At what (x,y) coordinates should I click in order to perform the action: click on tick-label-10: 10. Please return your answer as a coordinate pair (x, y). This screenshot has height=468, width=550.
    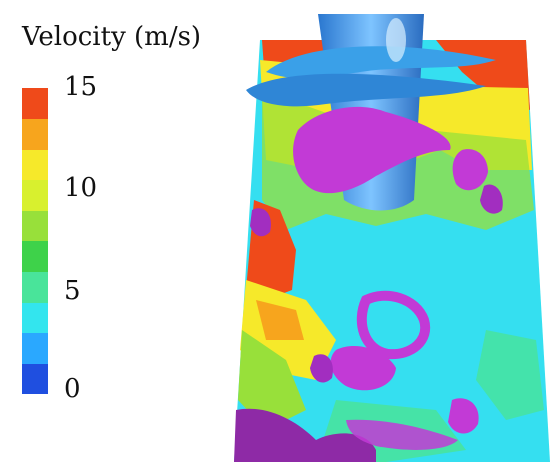
    Looking at the image, I should click on (81, 188).